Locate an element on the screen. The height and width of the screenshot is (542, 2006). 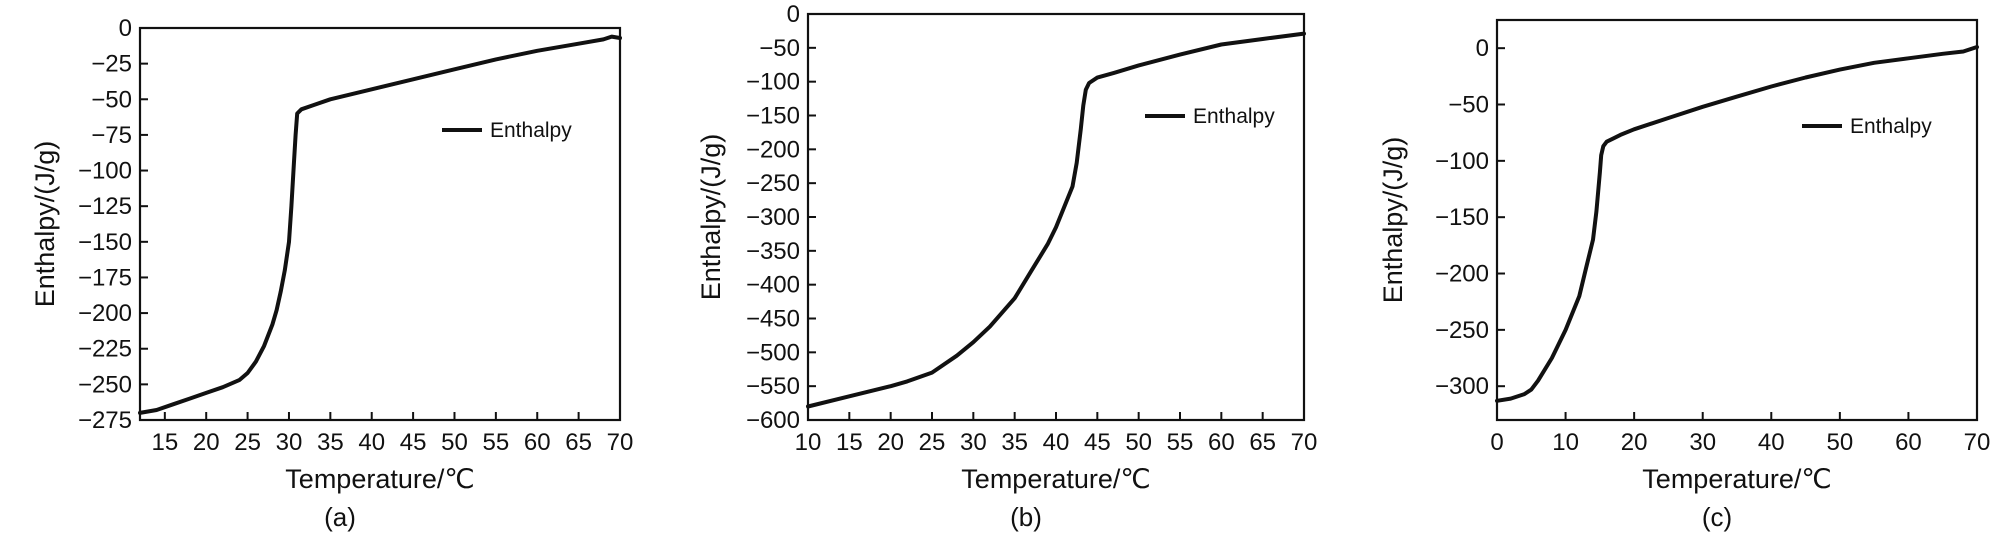
y-tick-label: −125 is located at coordinates (105, 206).